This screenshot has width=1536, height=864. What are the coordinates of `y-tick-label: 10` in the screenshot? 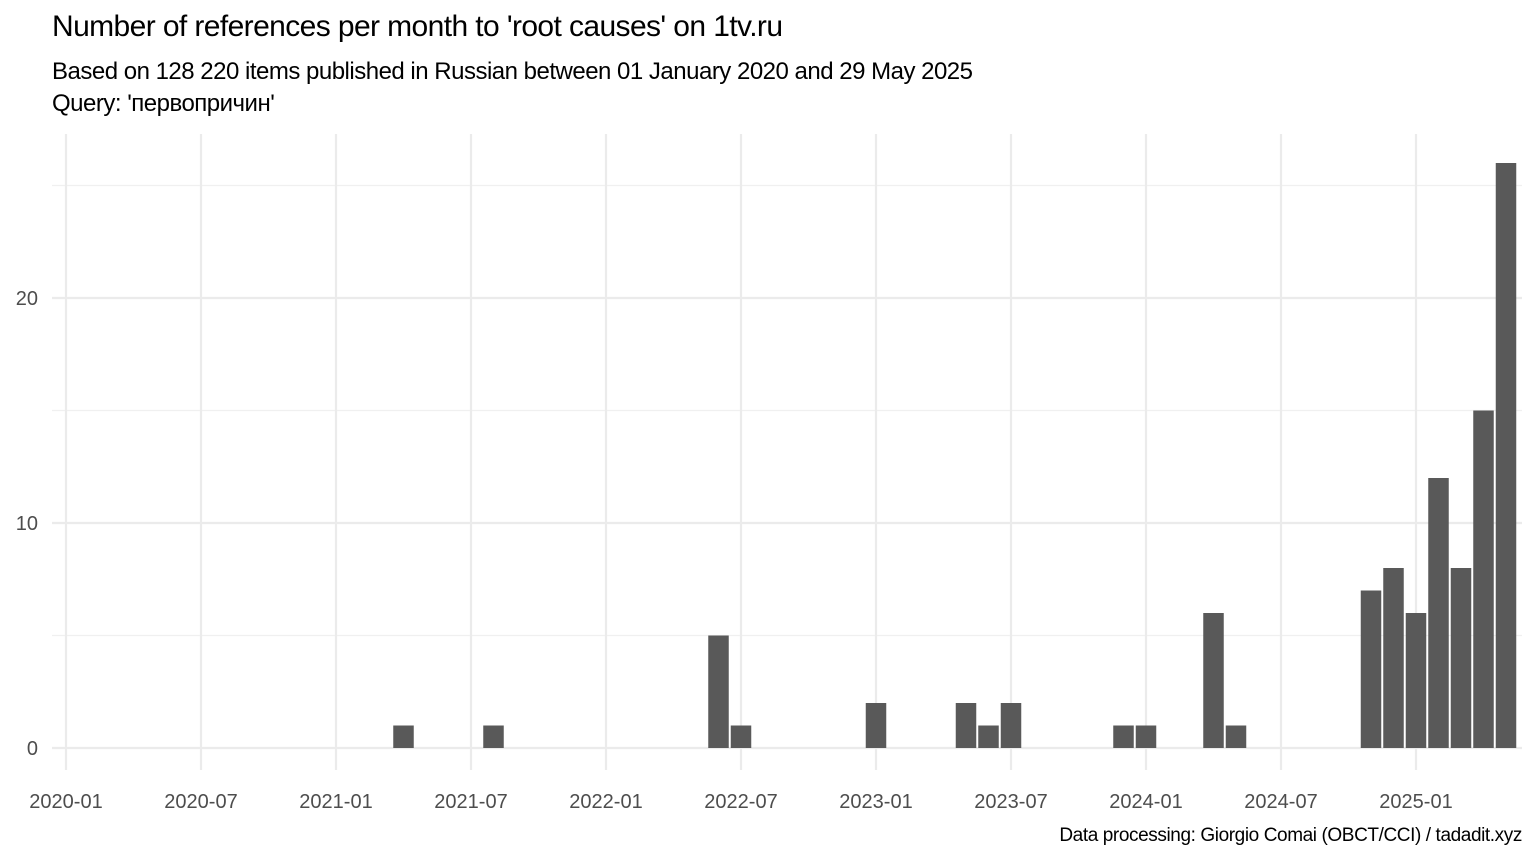 It's located at (27, 524).